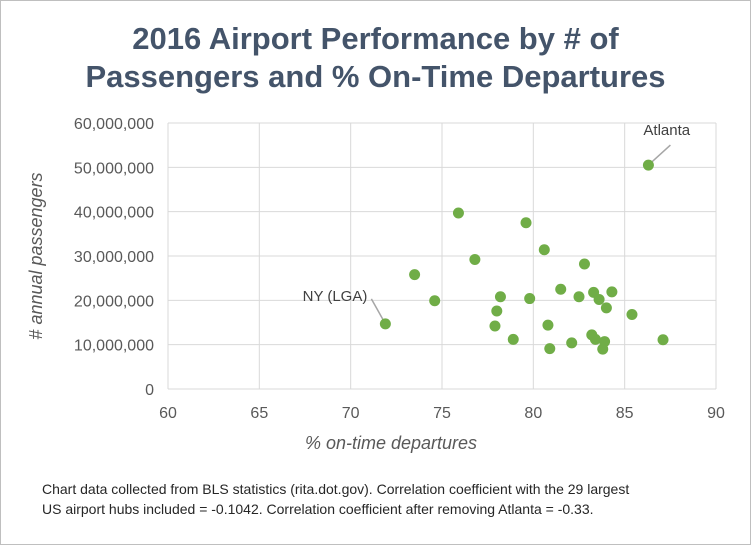 Image resolution: width=751 pixels, height=545 pixels. Describe the element at coordinates (533, 413) in the screenshot. I see `x-tick-label: 80` at that location.